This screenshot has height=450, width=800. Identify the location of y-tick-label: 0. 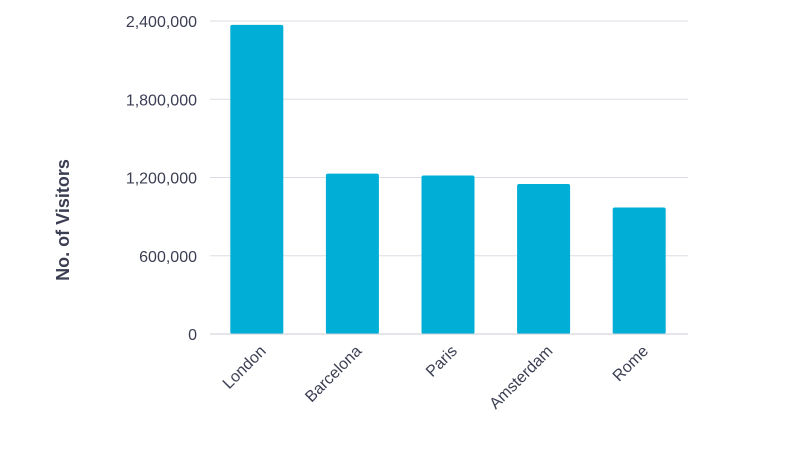
(192, 335).